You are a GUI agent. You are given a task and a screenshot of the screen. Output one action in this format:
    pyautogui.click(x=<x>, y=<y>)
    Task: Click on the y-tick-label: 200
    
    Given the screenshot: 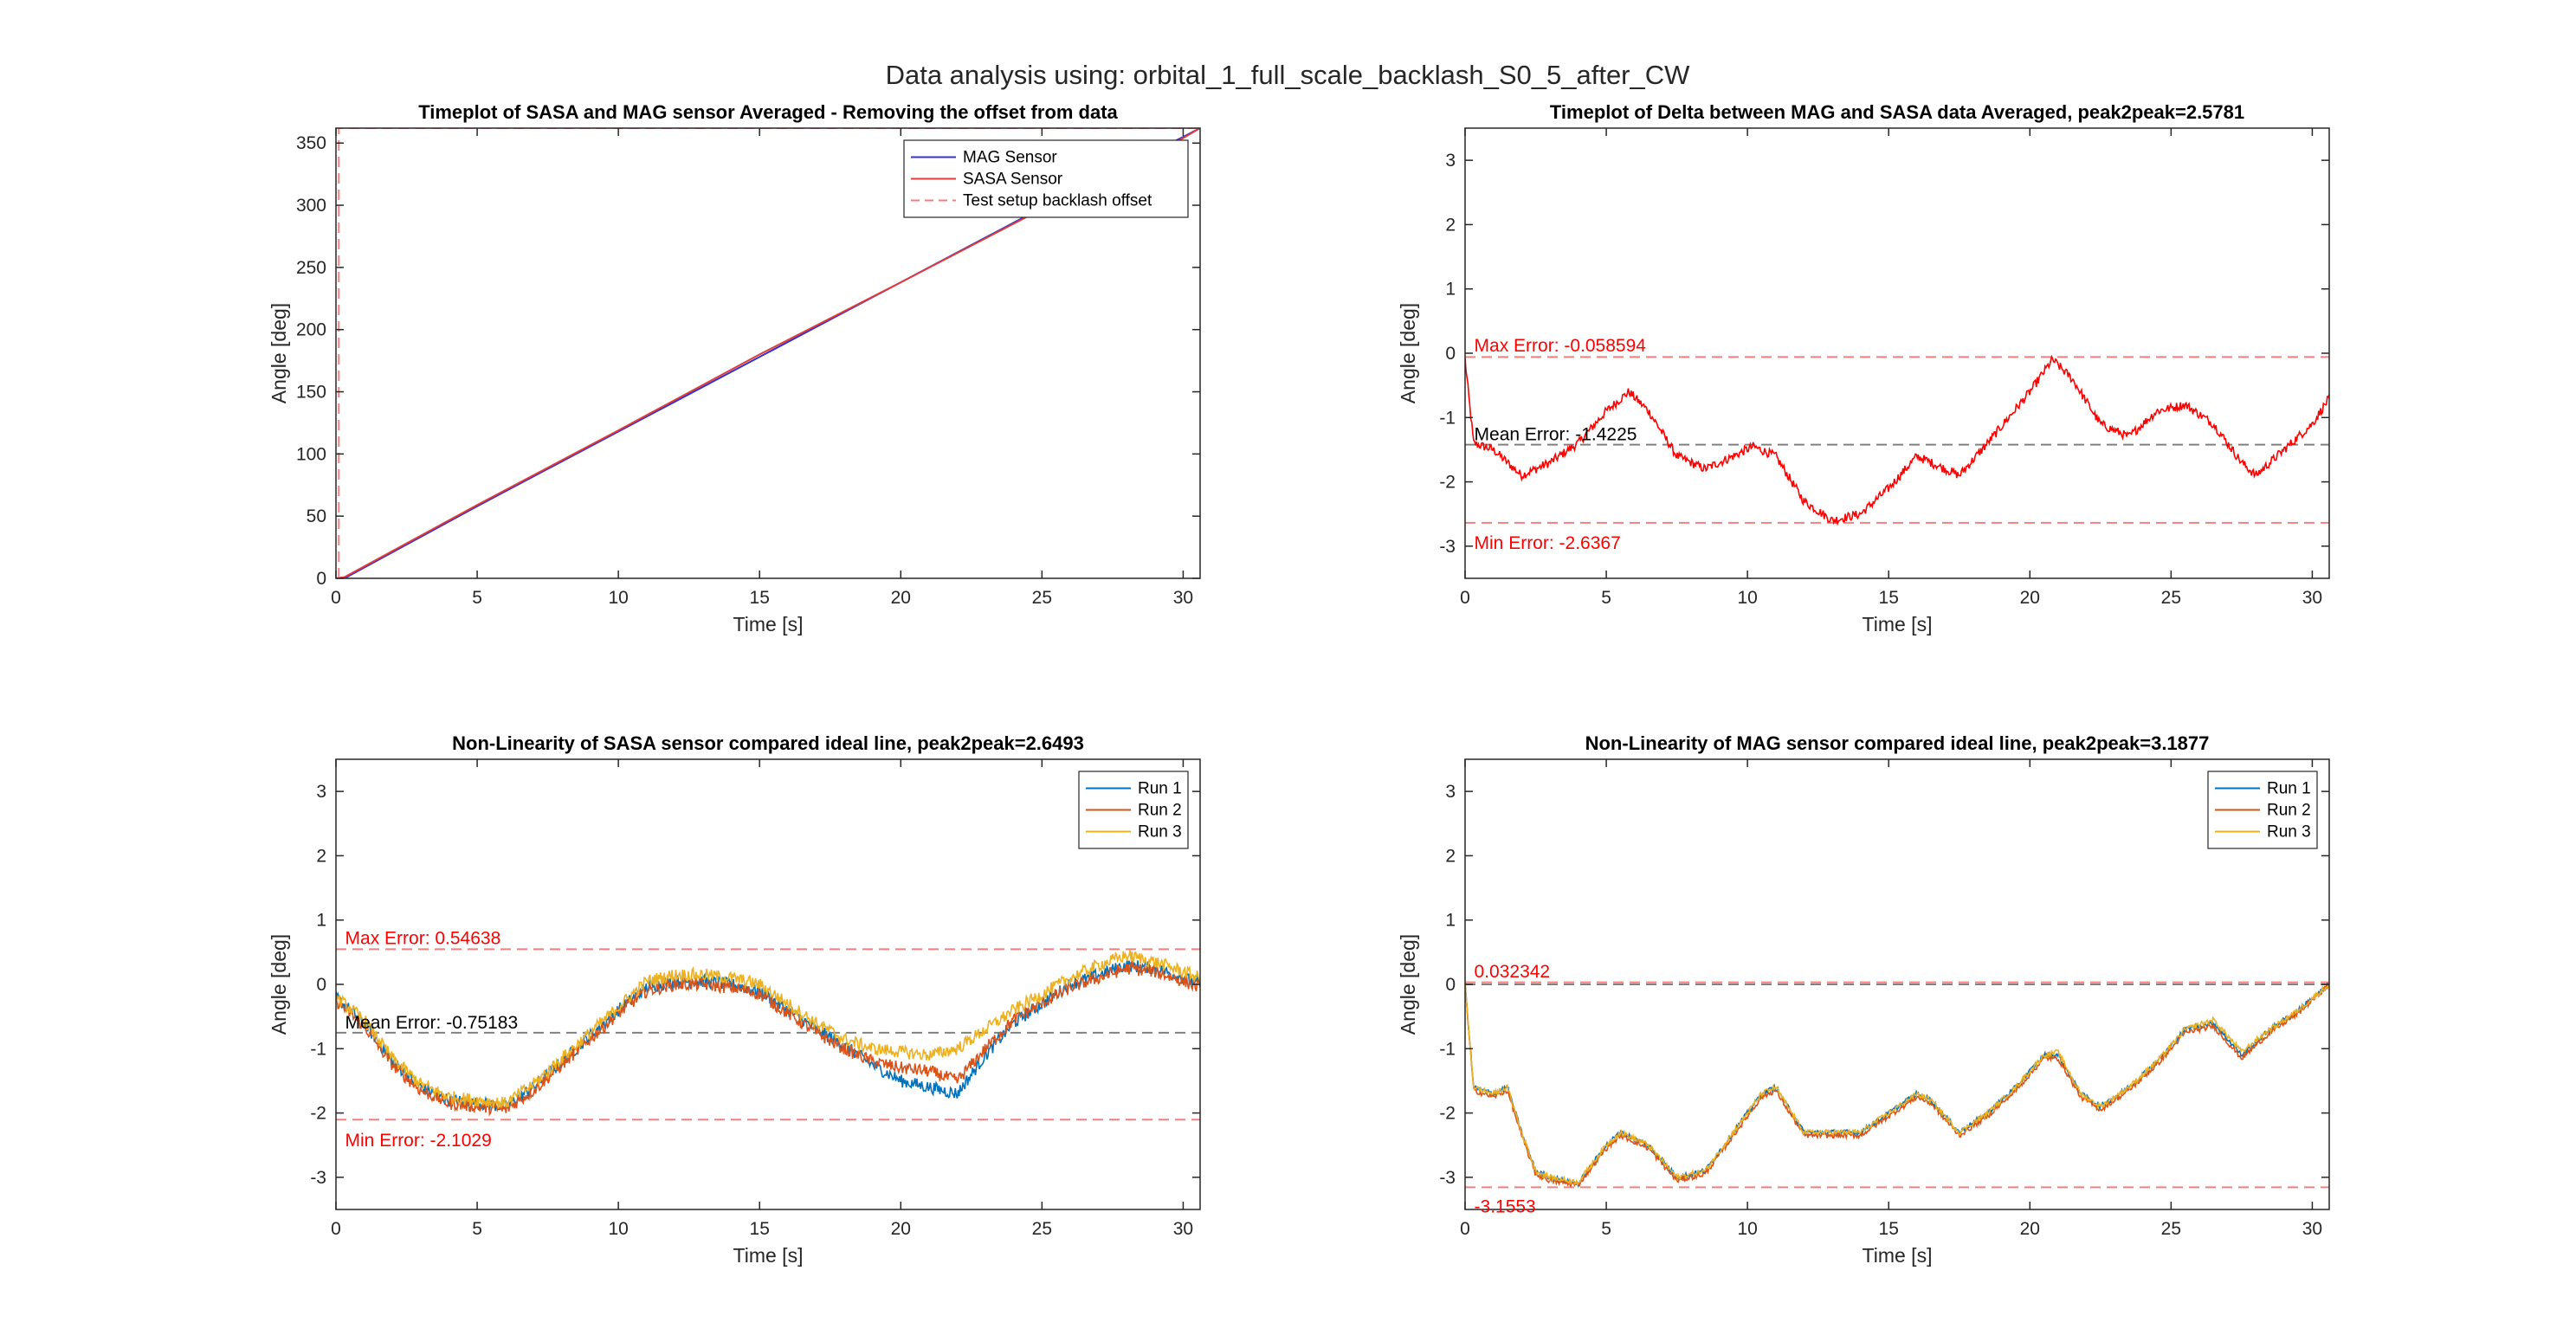 What is the action you would take?
    pyautogui.click(x=311, y=330)
    